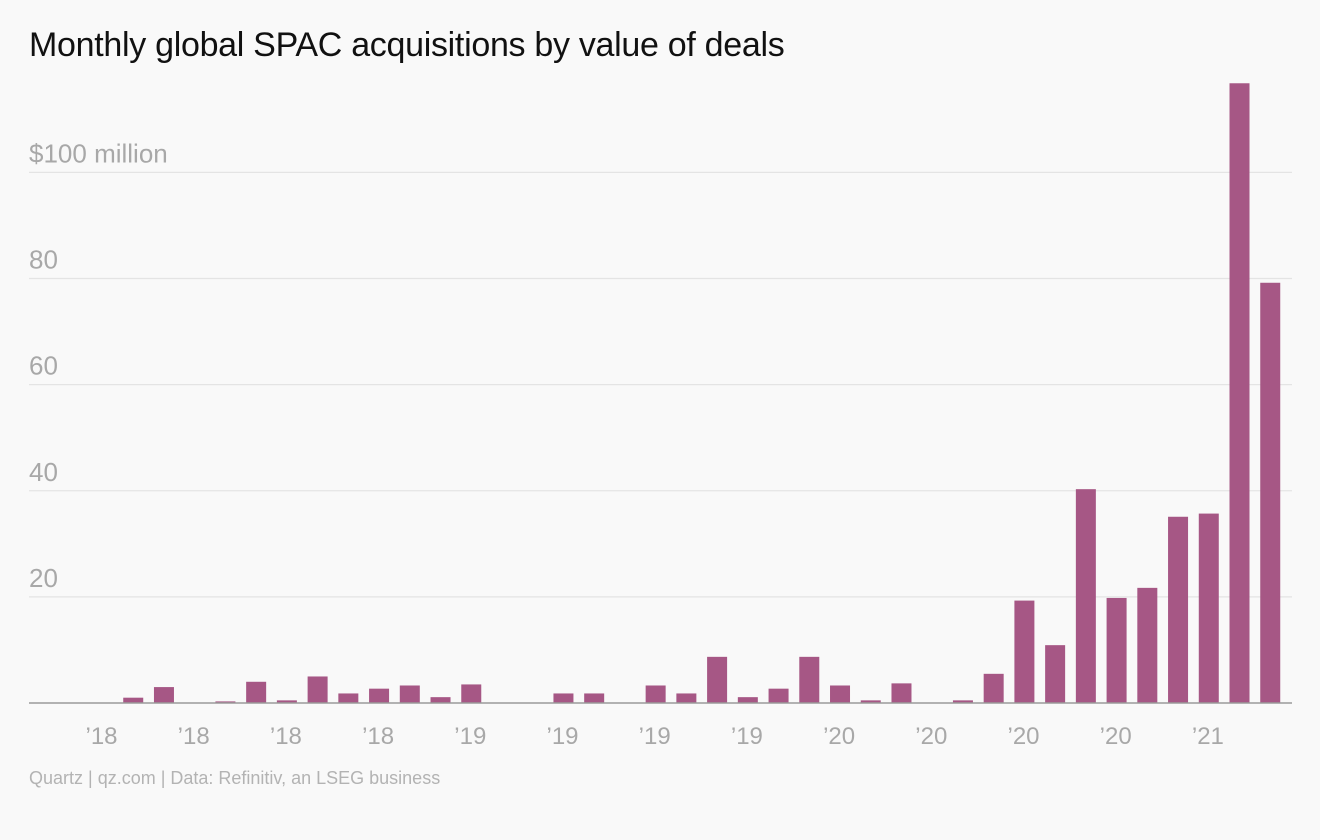 The width and height of the screenshot is (1320, 840). I want to click on y-tick-label: $100 million, so click(98, 153).